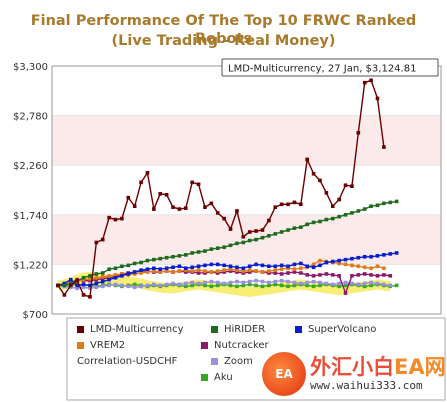  What do you see at coordinates (30, 117) in the screenshot?
I see `y-tick-label-4: $2,780` at bounding box center [30, 117].